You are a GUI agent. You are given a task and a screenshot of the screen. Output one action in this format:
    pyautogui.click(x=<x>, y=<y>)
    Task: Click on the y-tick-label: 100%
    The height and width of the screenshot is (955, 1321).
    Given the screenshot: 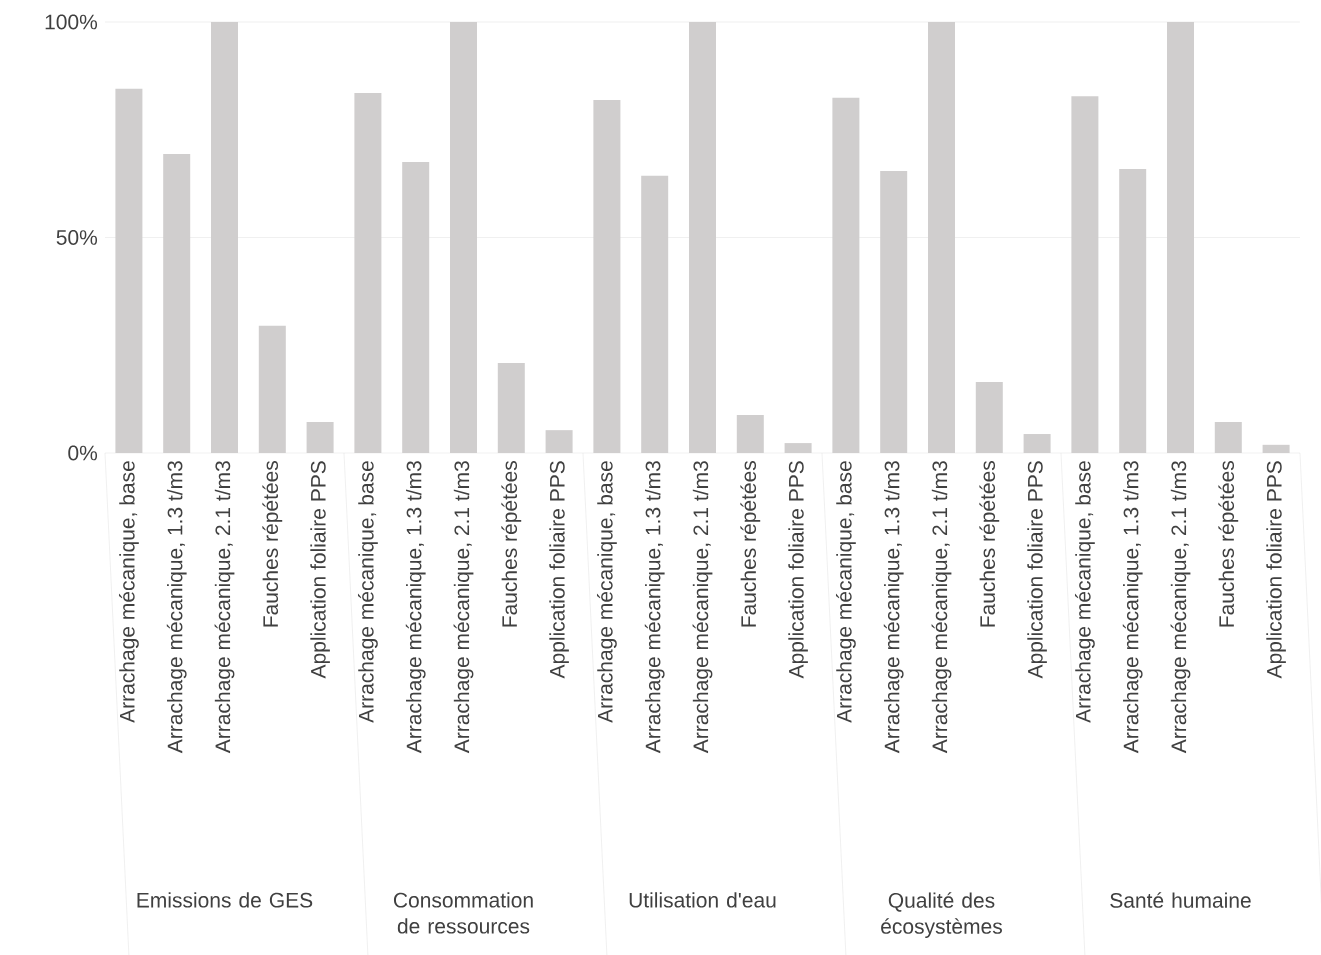 What is the action you would take?
    pyautogui.click(x=71, y=22)
    